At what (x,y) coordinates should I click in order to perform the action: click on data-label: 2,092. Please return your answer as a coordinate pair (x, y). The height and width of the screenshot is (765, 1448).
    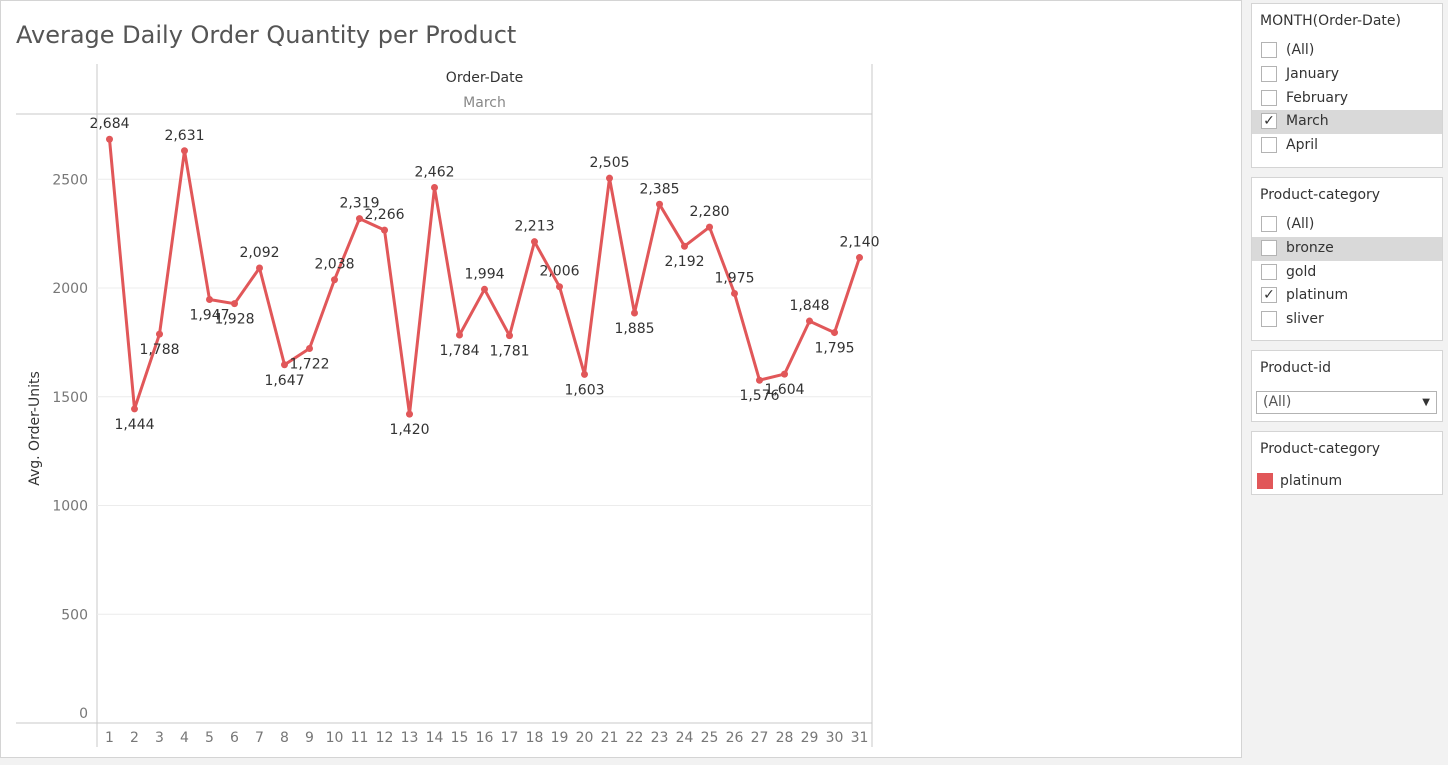
    Looking at the image, I should click on (259, 253).